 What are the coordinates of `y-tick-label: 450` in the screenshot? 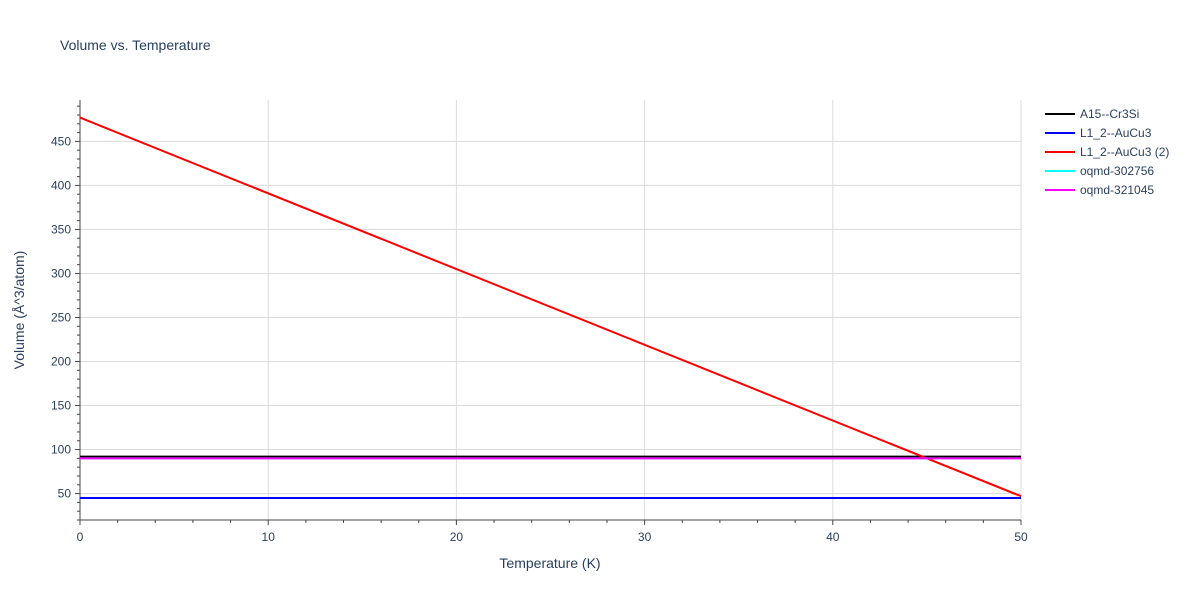 It's located at (61, 141).